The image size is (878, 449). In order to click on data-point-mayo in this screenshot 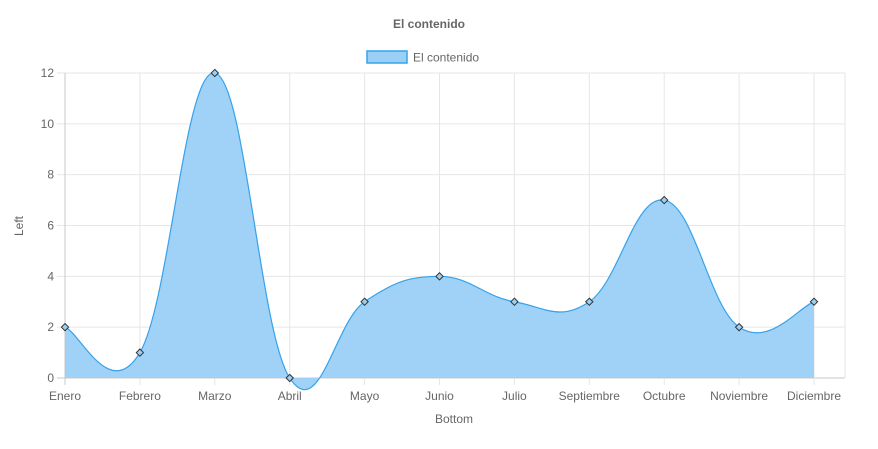, I will do `click(364, 302)`.